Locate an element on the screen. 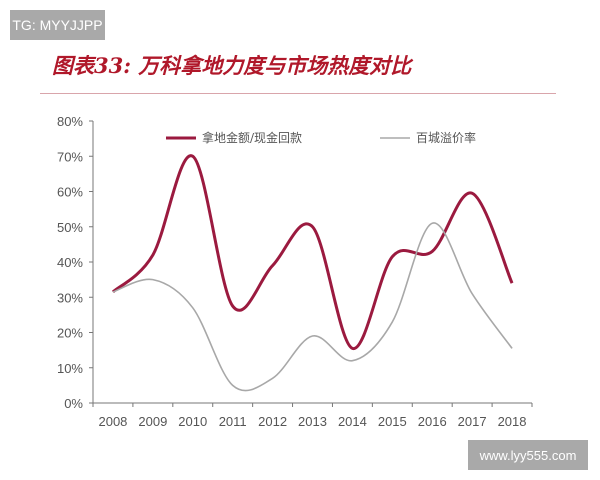 Image resolution: width=600 pixels, height=480 pixels. y-tick-label: 10% is located at coordinates (70, 368).